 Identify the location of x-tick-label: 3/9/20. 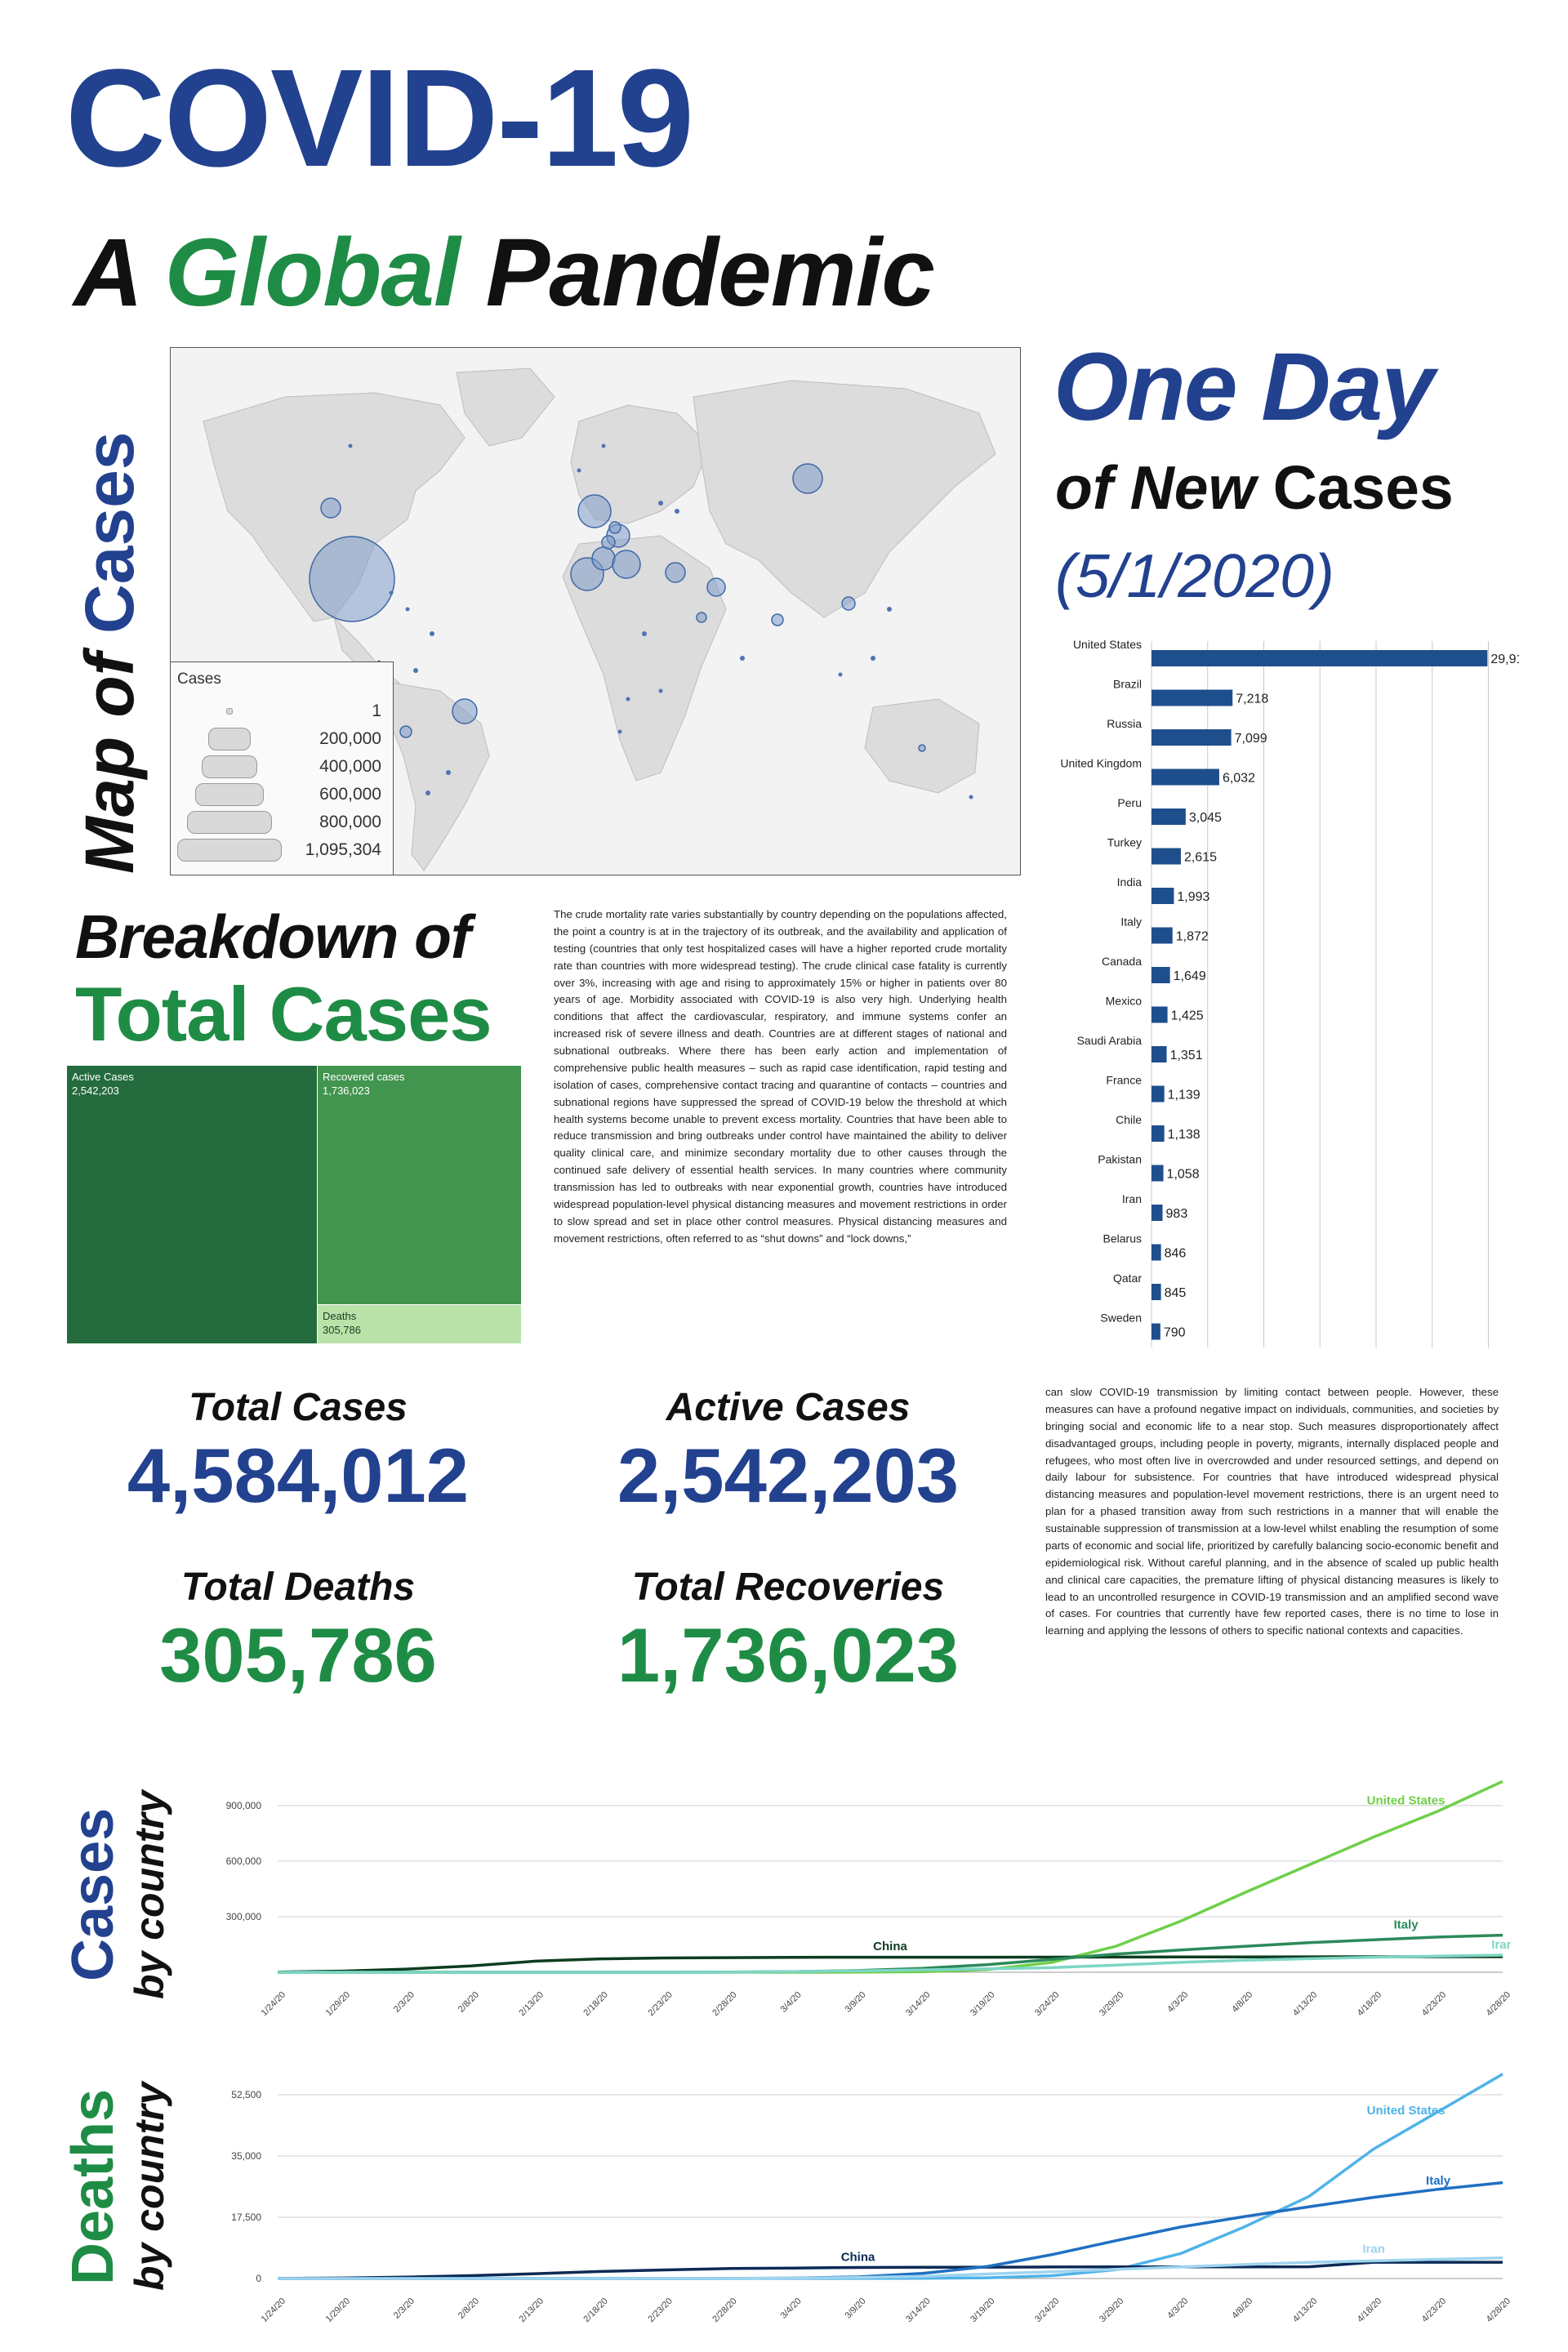
(856, 2002).